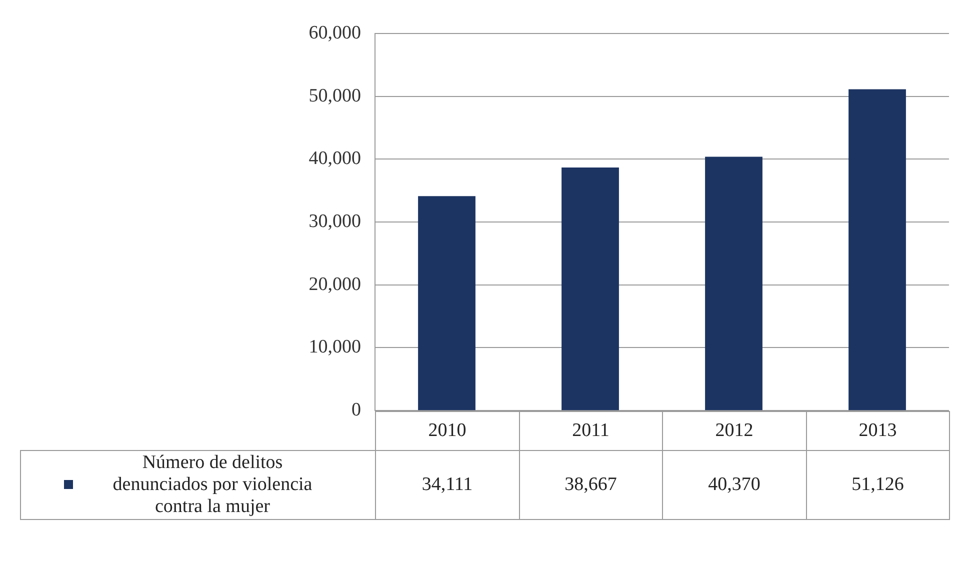 The width and height of the screenshot is (959, 583). I want to click on text: Número de delitos denunciados por violencia contra la mujer, so click(213, 485).